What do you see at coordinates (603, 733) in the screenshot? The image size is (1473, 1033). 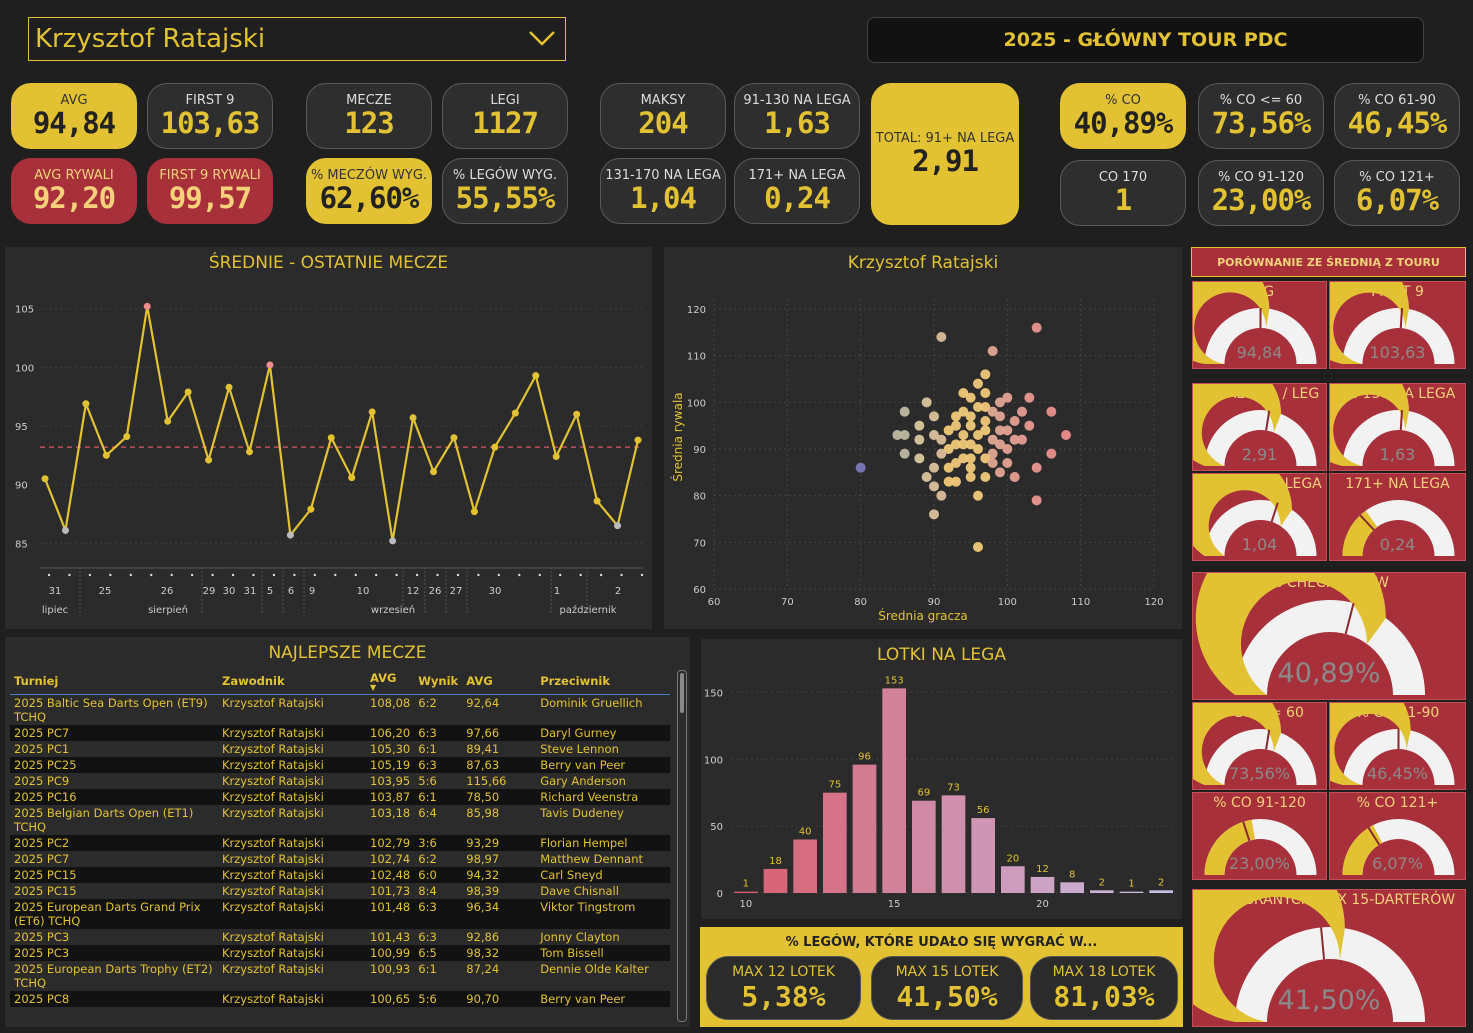 I see `table-cell-o: Daryl Gurney` at bounding box center [603, 733].